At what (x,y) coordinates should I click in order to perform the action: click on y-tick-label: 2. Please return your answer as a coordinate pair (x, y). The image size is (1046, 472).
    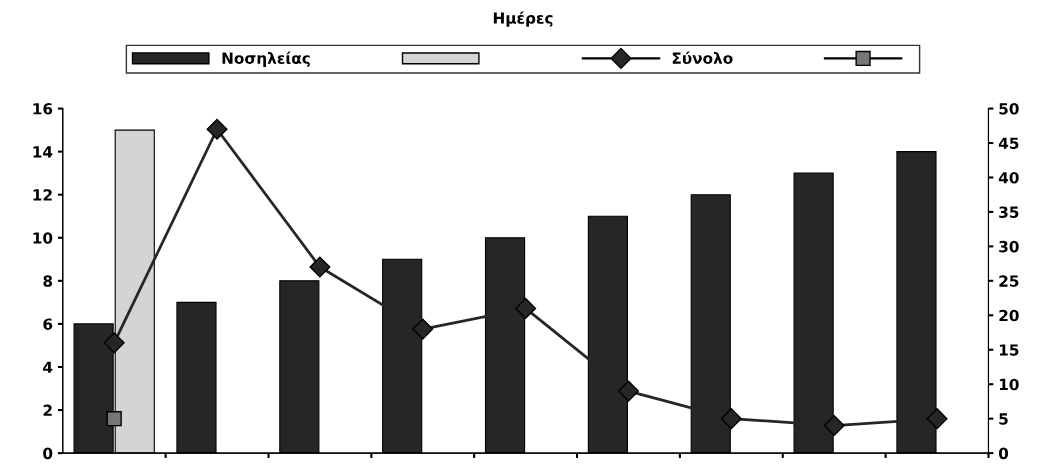
    Looking at the image, I should click on (47, 410).